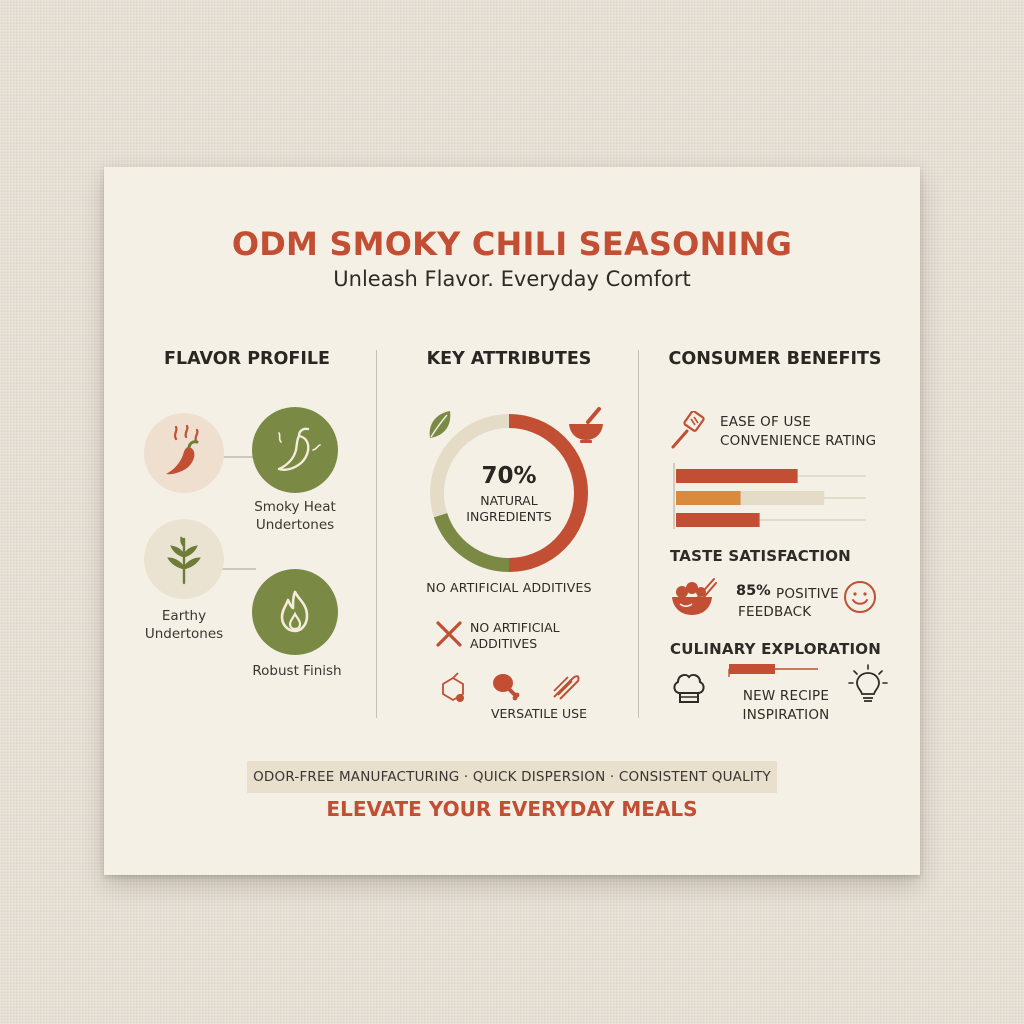  I want to click on natural-ingredients-ring, so click(509, 493).